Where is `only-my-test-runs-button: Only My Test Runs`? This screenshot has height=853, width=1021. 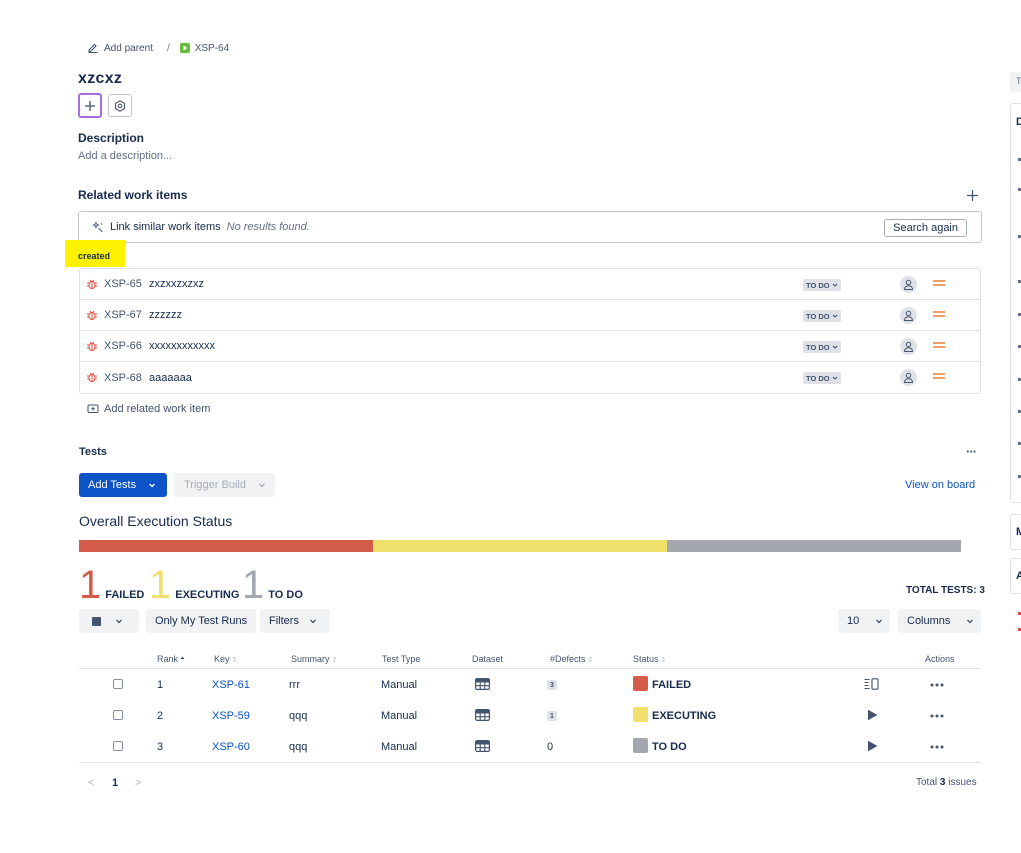
only-my-test-runs-button: Only My Test Runs is located at coordinates (201, 621).